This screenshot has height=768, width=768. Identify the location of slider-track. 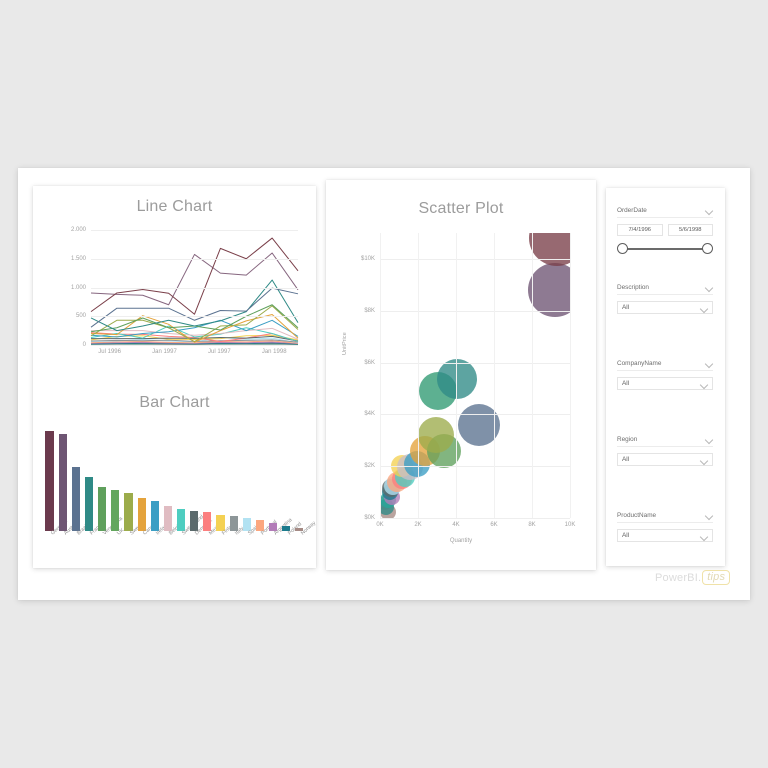
(665, 249).